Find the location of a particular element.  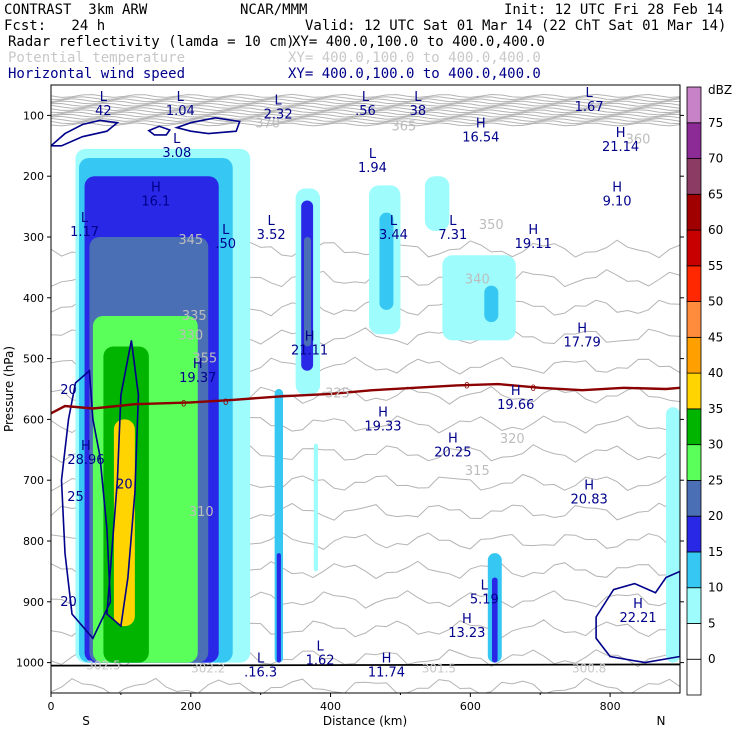

isentrope-label: 335 is located at coordinates (194, 316).